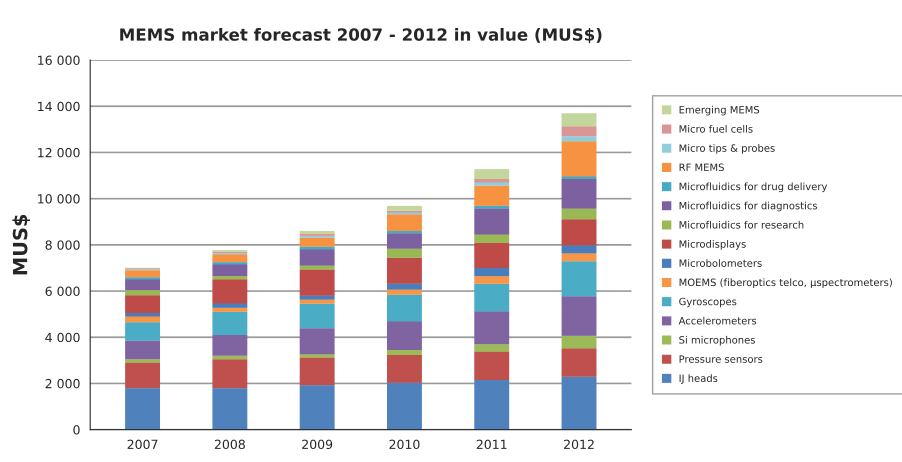 The image size is (902, 462). I want to click on y-tick-label: 14 000, so click(59, 107).